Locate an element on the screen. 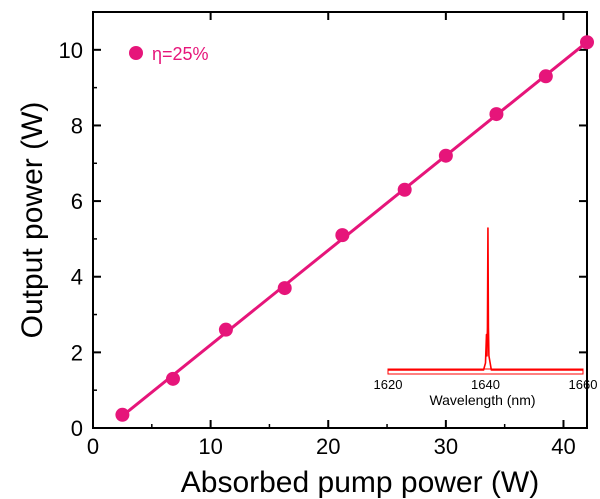 The image size is (600, 499). x-tick-label: 0 is located at coordinates (93, 446).